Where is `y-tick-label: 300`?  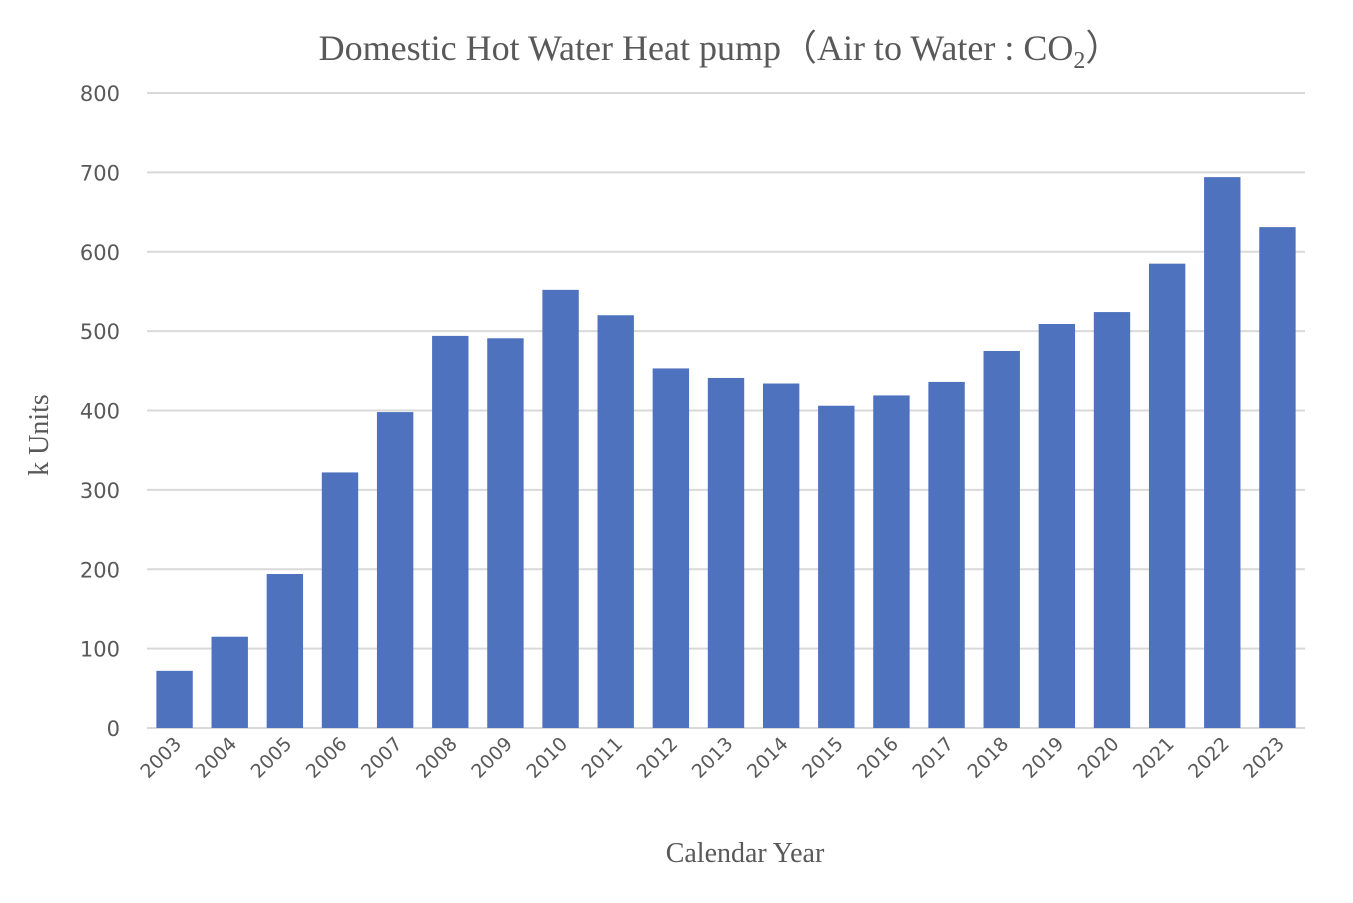
y-tick-label: 300 is located at coordinates (100, 491).